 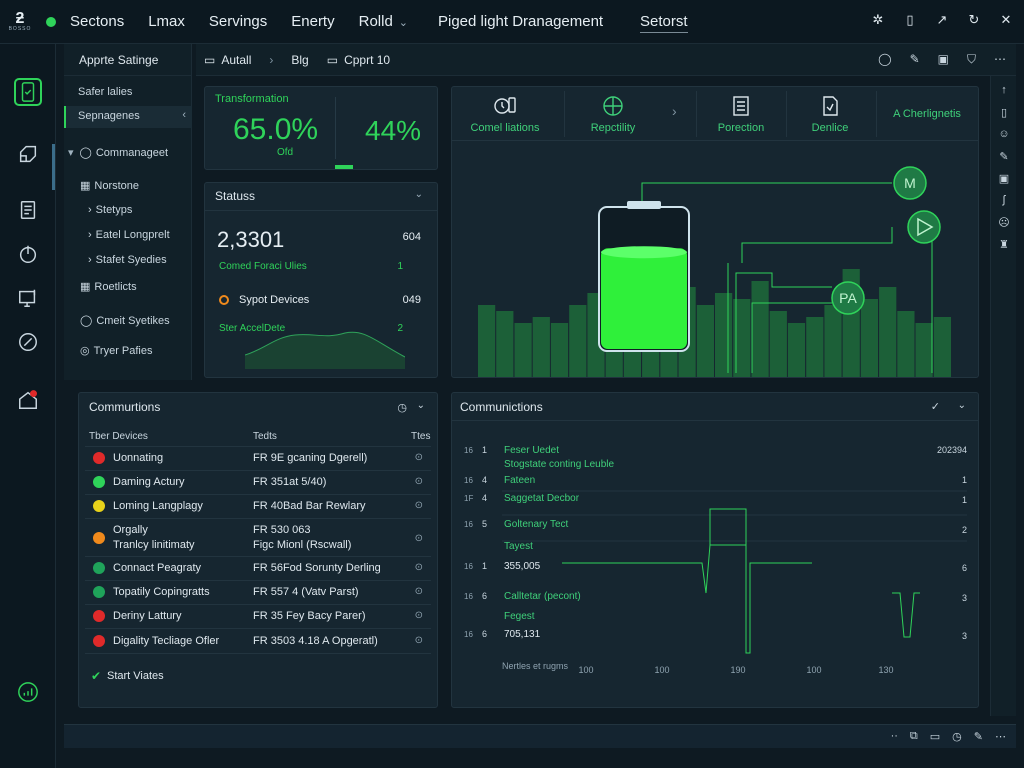 I want to click on refresh-icon: ↻, so click(x=974, y=19).